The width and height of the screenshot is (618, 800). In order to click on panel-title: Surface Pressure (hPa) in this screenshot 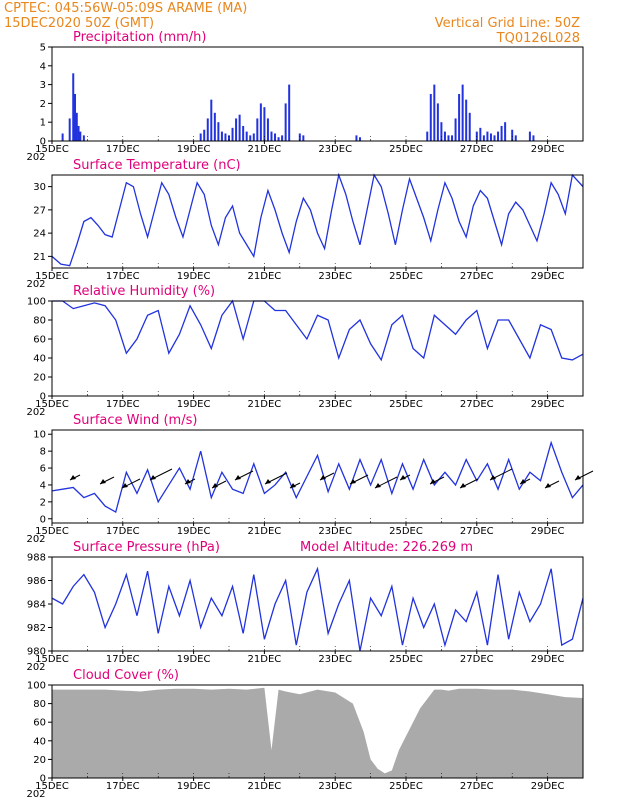, I will do `click(146, 547)`.